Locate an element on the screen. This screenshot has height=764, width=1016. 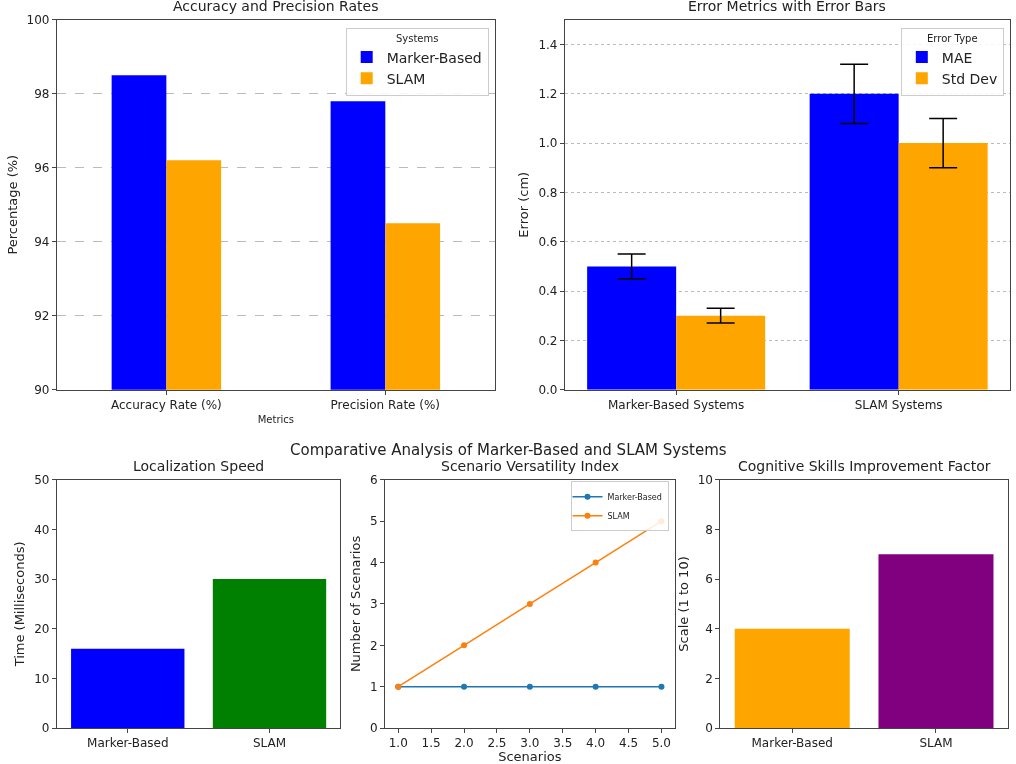
y-tick-label: 90 is located at coordinates (42, 389).